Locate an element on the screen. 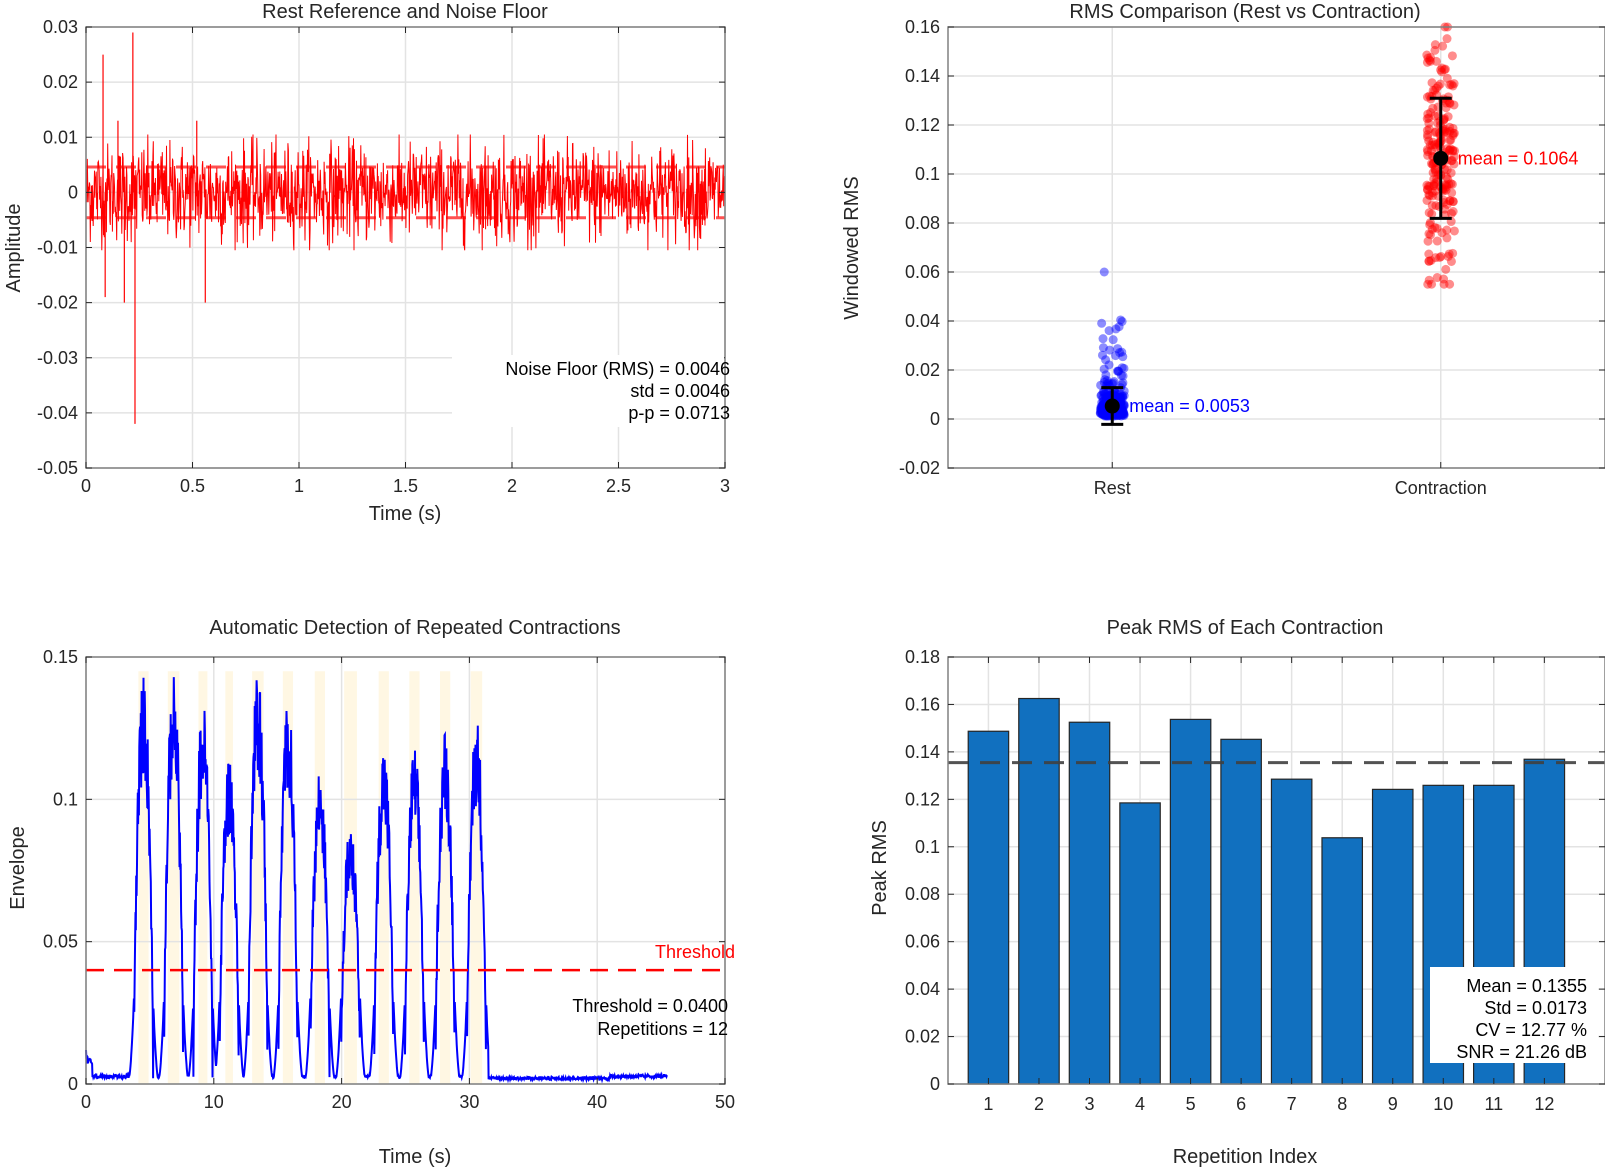  mean-label-contraction: mean = 0.1064 is located at coordinates (1518, 158).